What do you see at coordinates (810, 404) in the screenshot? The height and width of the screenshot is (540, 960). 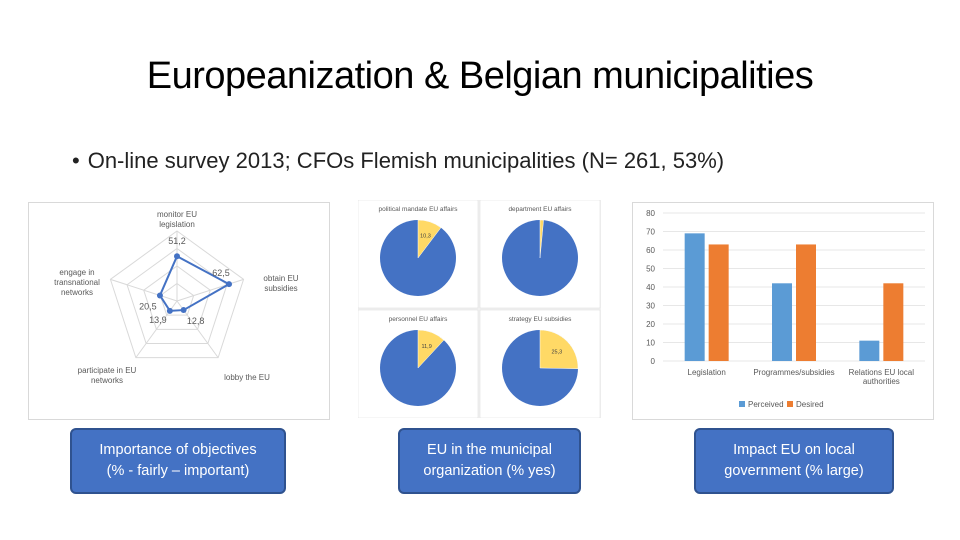 I see `legend-label: Desired` at bounding box center [810, 404].